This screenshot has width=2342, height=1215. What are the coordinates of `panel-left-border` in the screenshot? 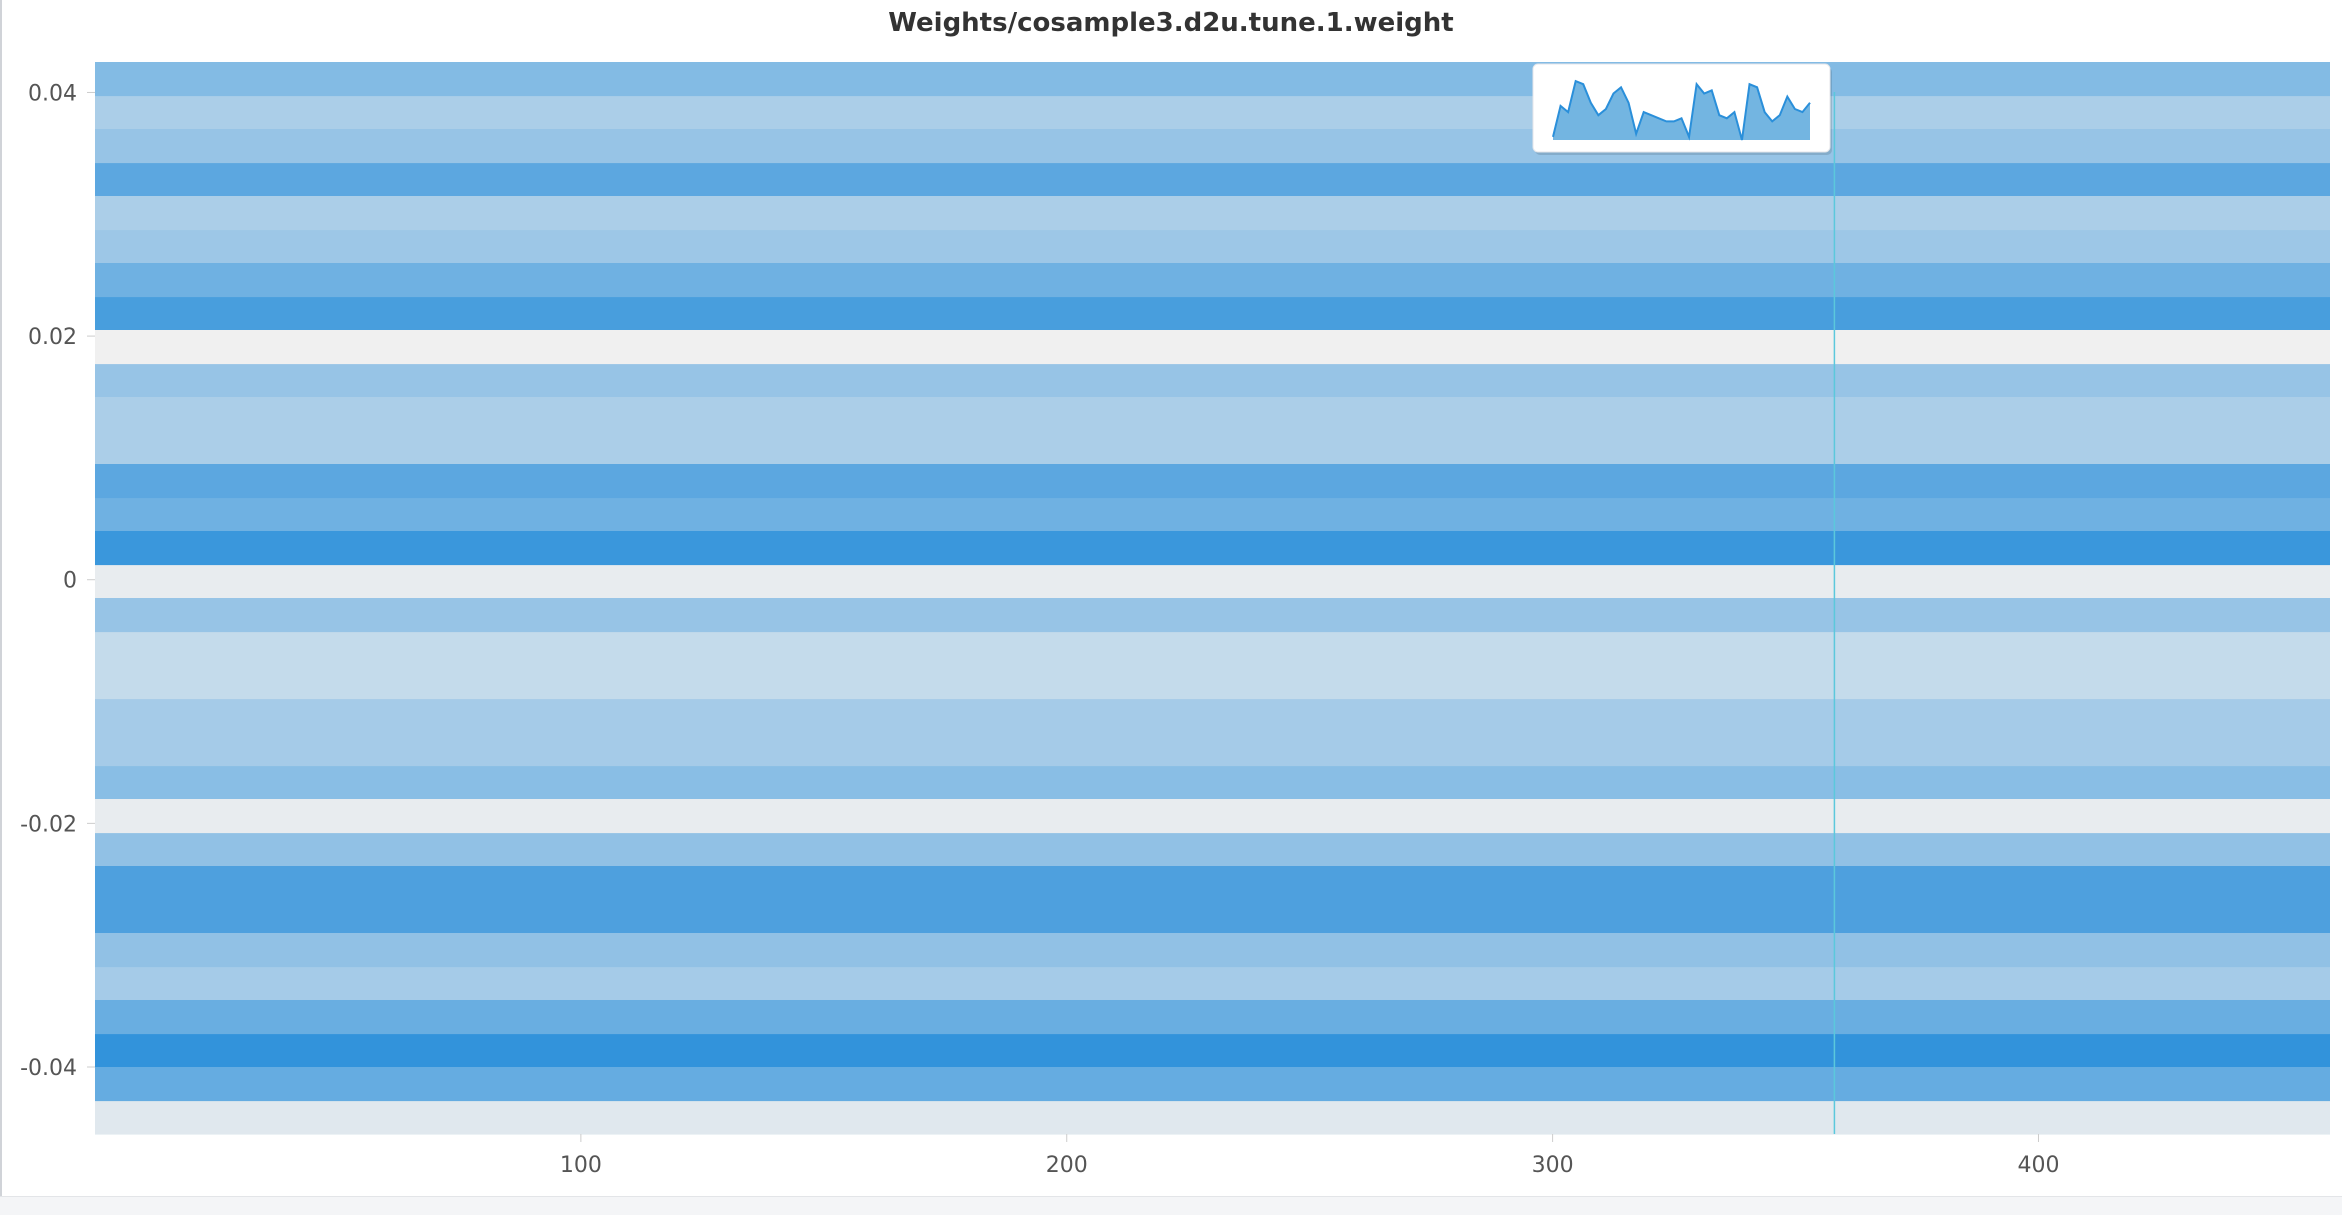 It's located at (1, 607).